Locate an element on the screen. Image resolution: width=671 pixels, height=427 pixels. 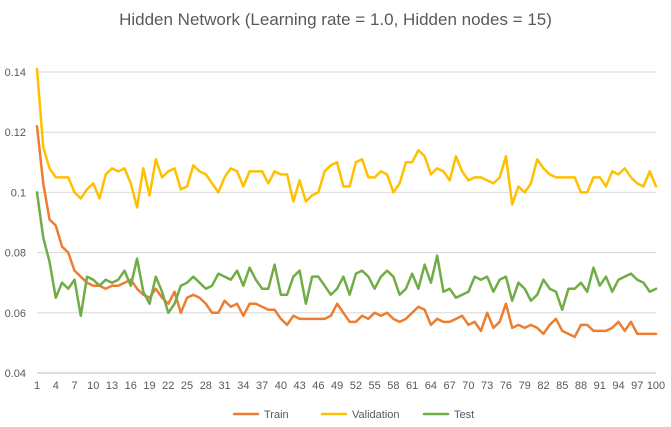
x-tick-label: 46 is located at coordinates (318, 386).